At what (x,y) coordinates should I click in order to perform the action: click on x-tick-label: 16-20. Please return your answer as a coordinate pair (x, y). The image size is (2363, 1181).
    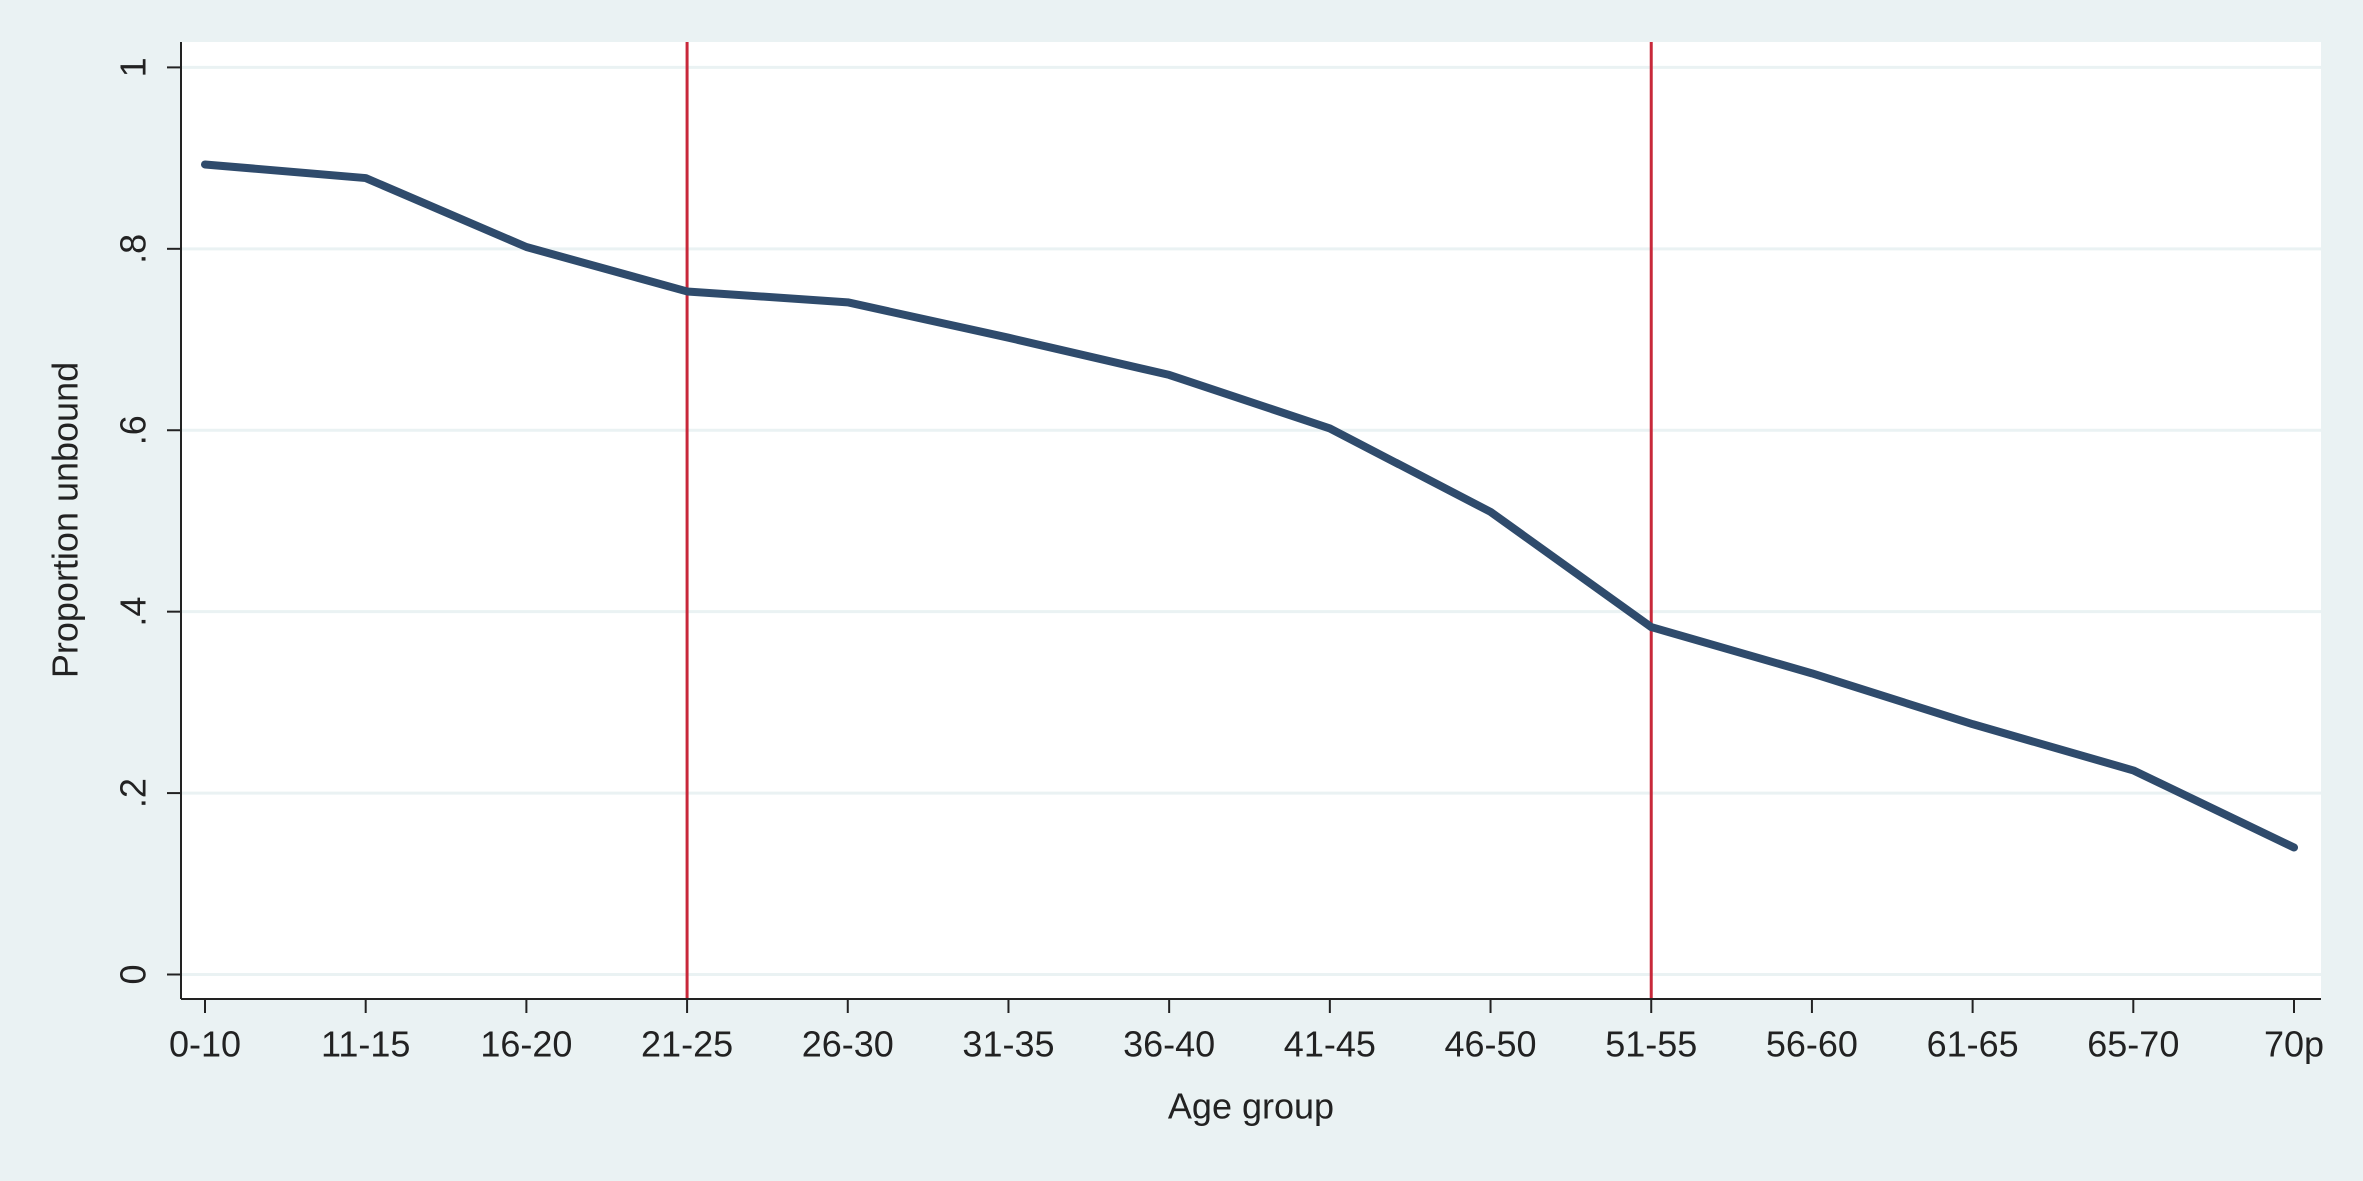
    Looking at the image, I should click on (526, 1044).